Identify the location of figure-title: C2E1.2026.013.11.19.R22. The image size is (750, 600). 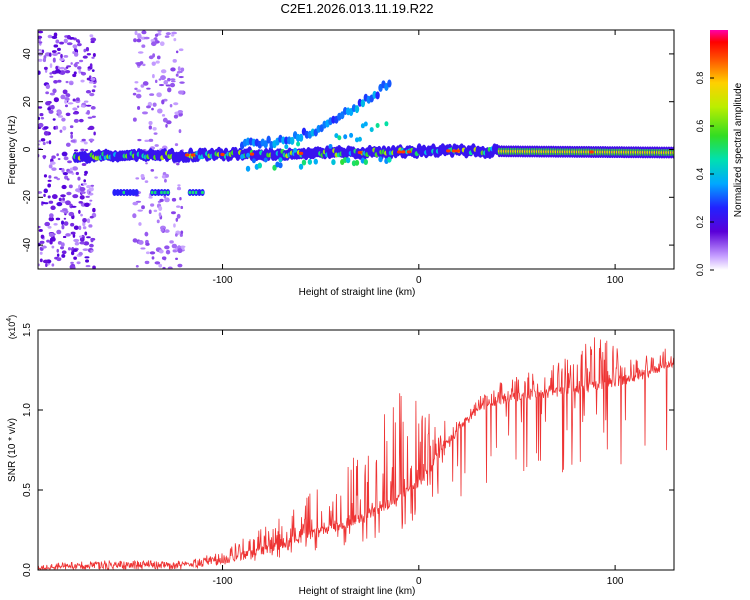
(357, 8).